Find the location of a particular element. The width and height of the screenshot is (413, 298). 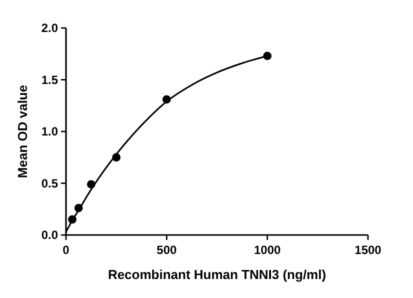

y-tick-label: 0.0 is located at coordinates (49, 235).